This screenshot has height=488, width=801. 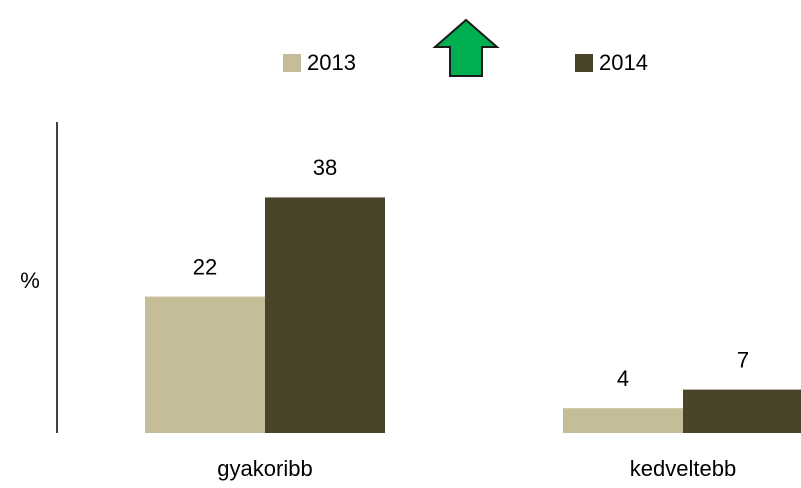 What do you see at coordinates (30, 280) in the screenshot?
I see `y-axis-label: %` at bounding box center [30, 280].